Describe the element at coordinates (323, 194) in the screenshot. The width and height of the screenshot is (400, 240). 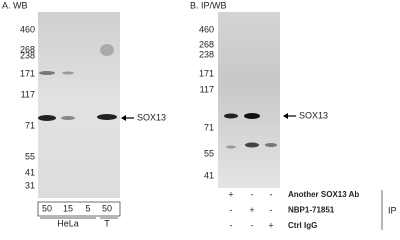
I see `row-label: Another SOX13 Ab` at that location.